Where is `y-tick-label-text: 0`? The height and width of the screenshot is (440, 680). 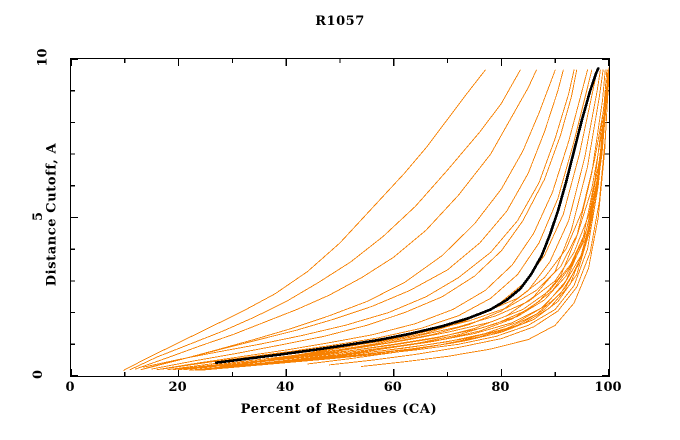 y-tick-label-text: 0 is located at coordinates (39, 374).